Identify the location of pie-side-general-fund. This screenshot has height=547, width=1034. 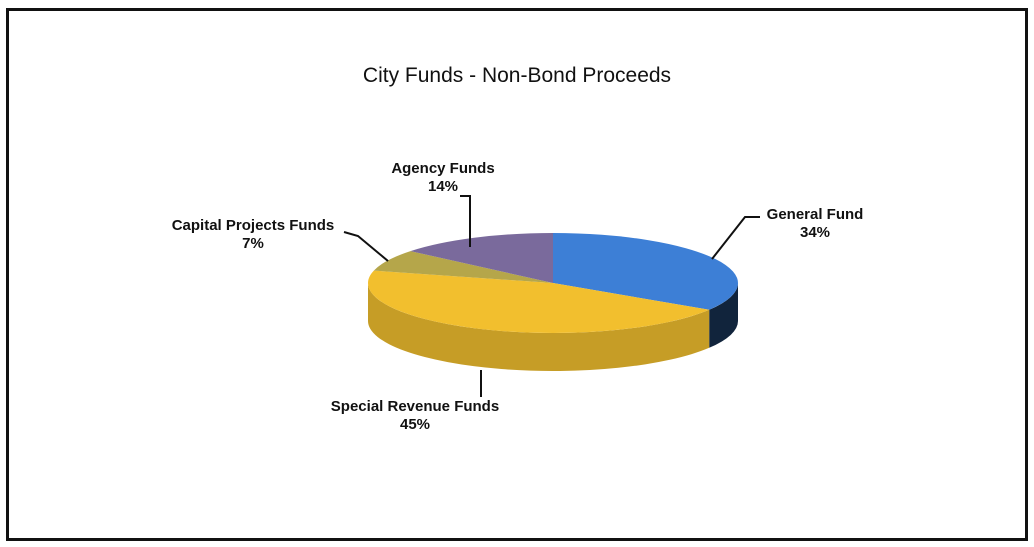
(723, 315).